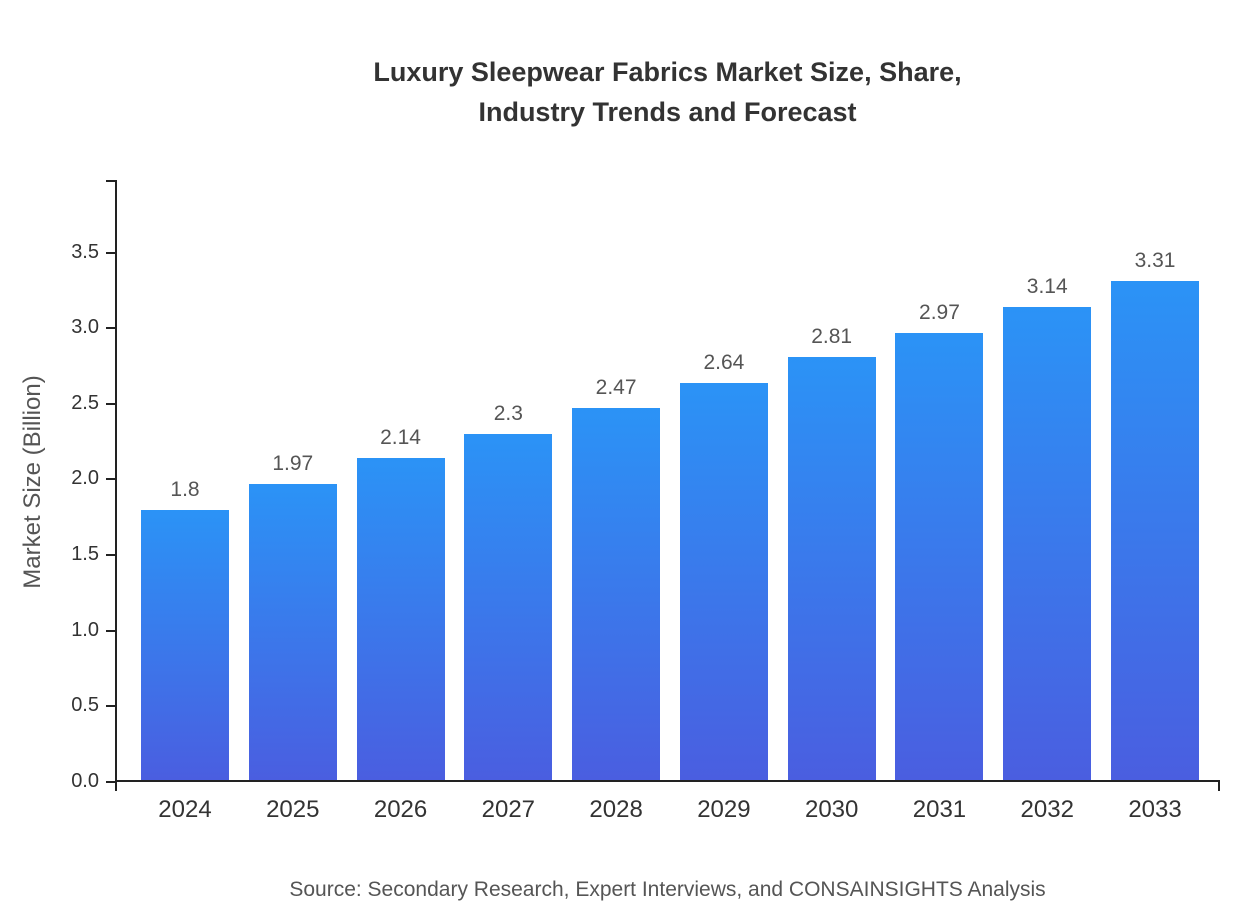  Describe the element at coordinates (85, 554) in the screenshot. I see `y-axis-tick-label: 1.5` at that location.